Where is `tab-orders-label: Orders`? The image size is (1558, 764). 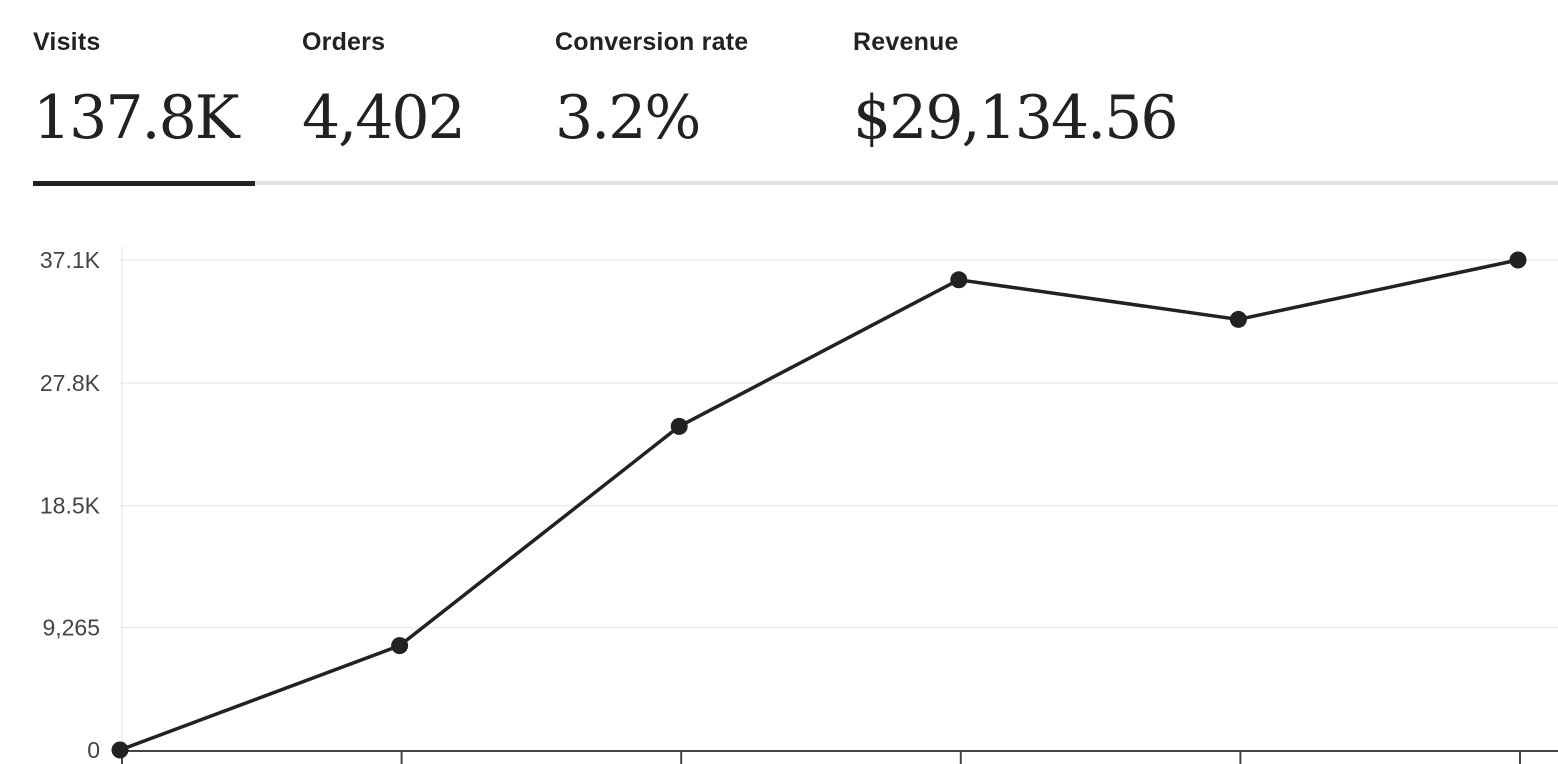
tab-orders-label: Orders is located at coordinates (344, 42).